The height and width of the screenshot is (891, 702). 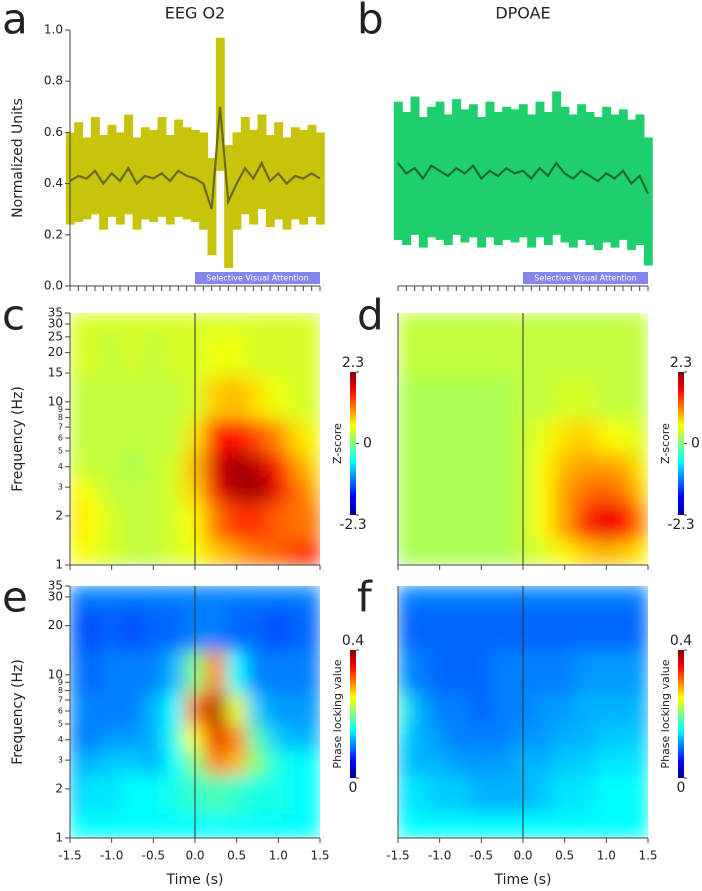 I want to click on x-tick-label: -0.5, so click(x=153, y=856).